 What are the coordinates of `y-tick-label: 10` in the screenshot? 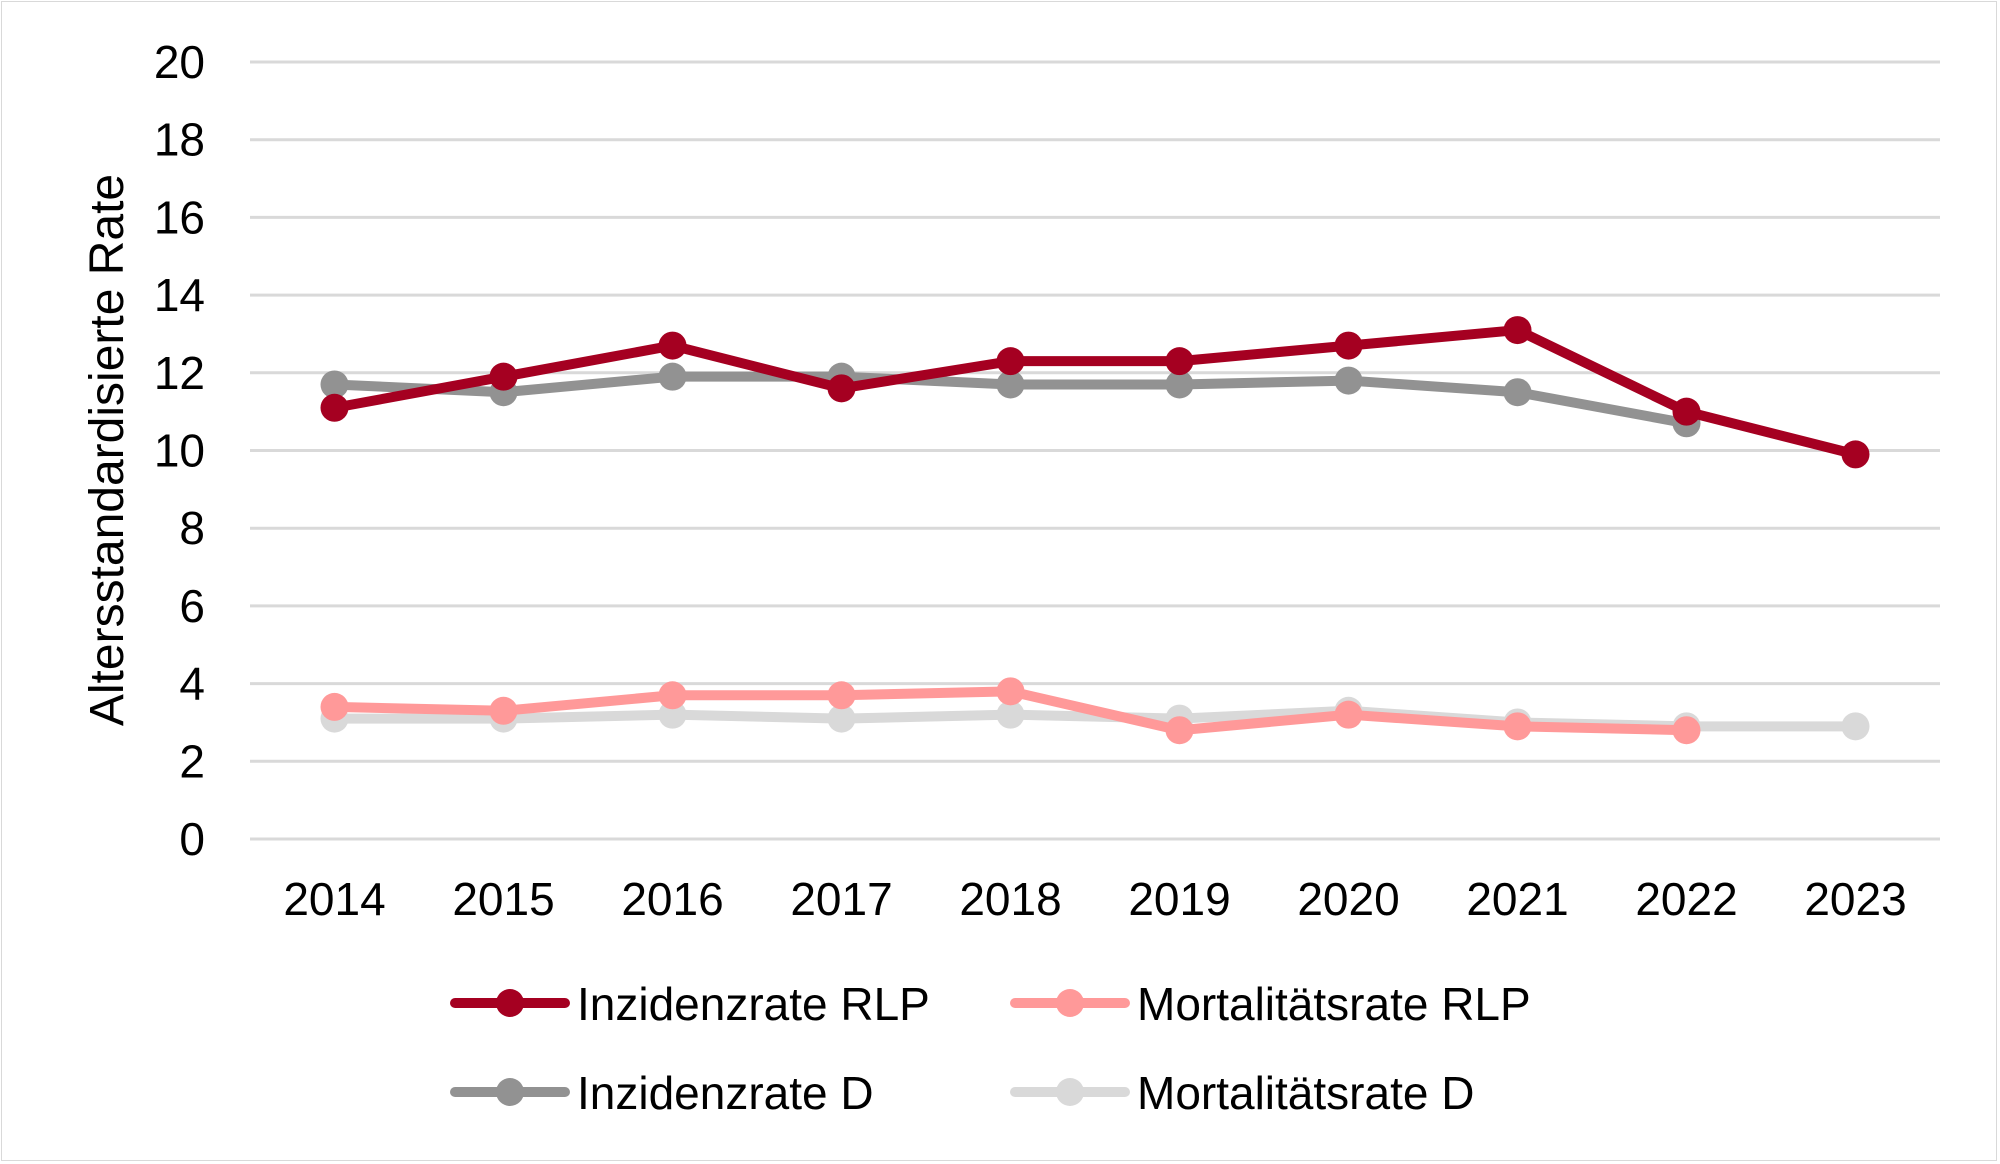 It's located at (179, 451).